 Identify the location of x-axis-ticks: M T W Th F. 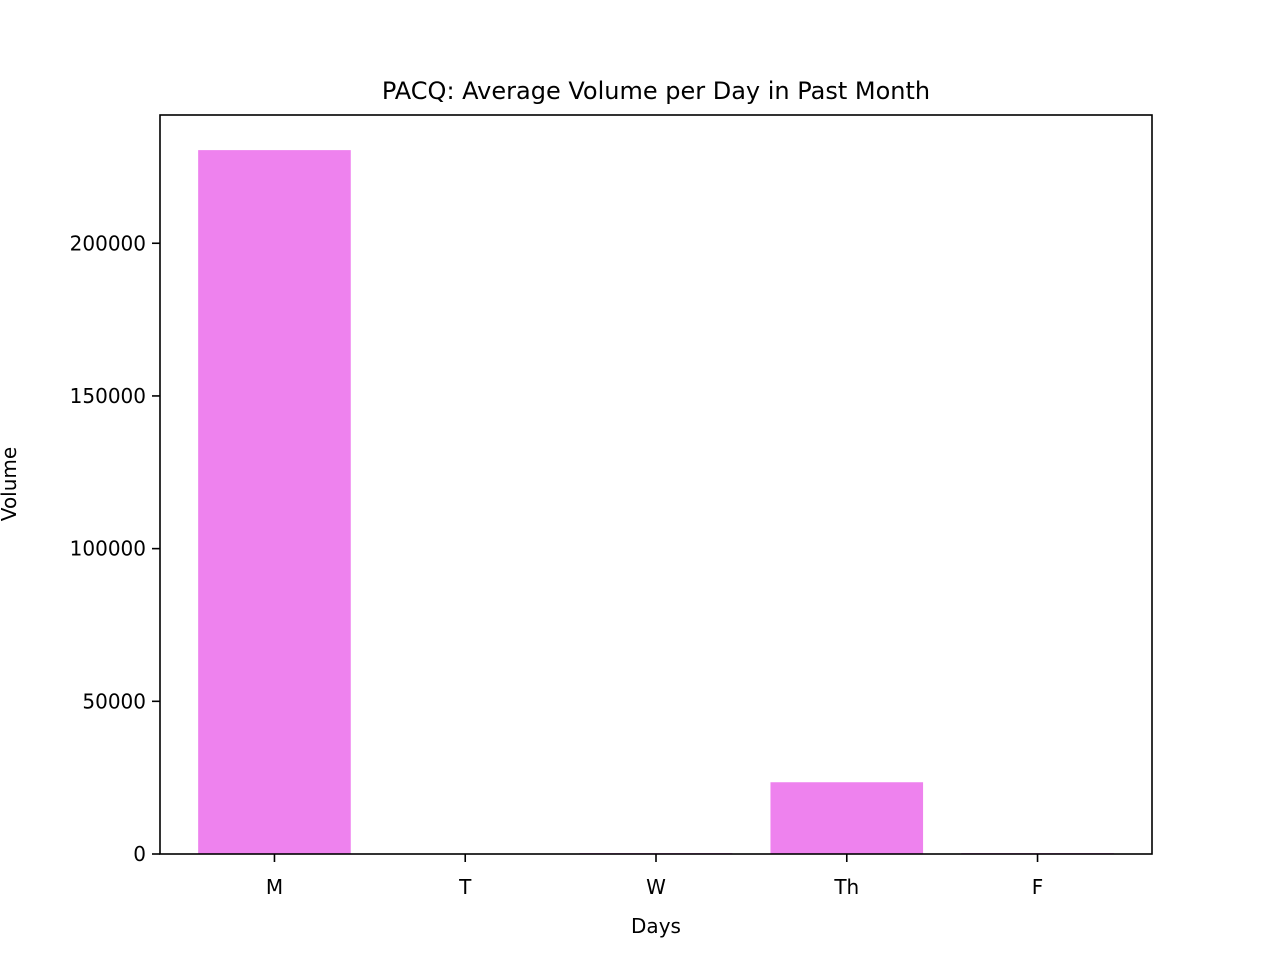
(654, 876).